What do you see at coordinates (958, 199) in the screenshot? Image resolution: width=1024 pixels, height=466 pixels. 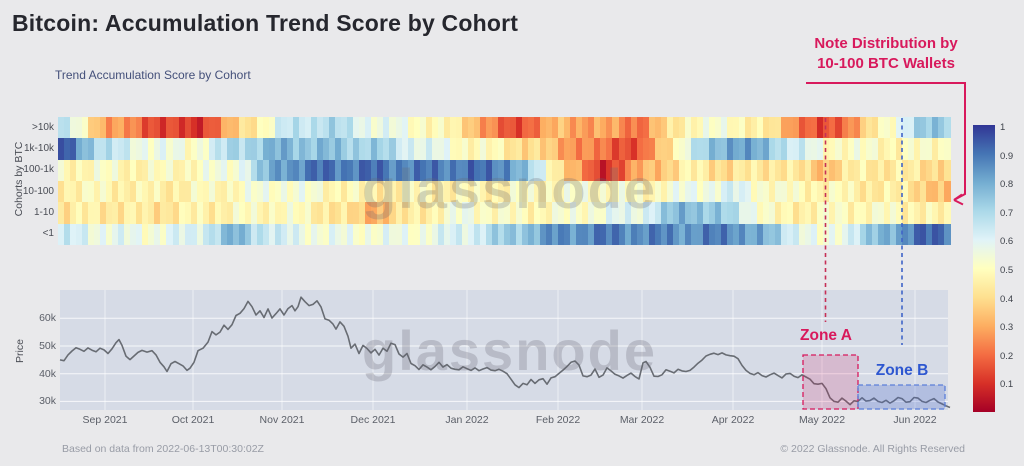 I see `annotation-arrowhead-icon` at bounding box center [958, 199].